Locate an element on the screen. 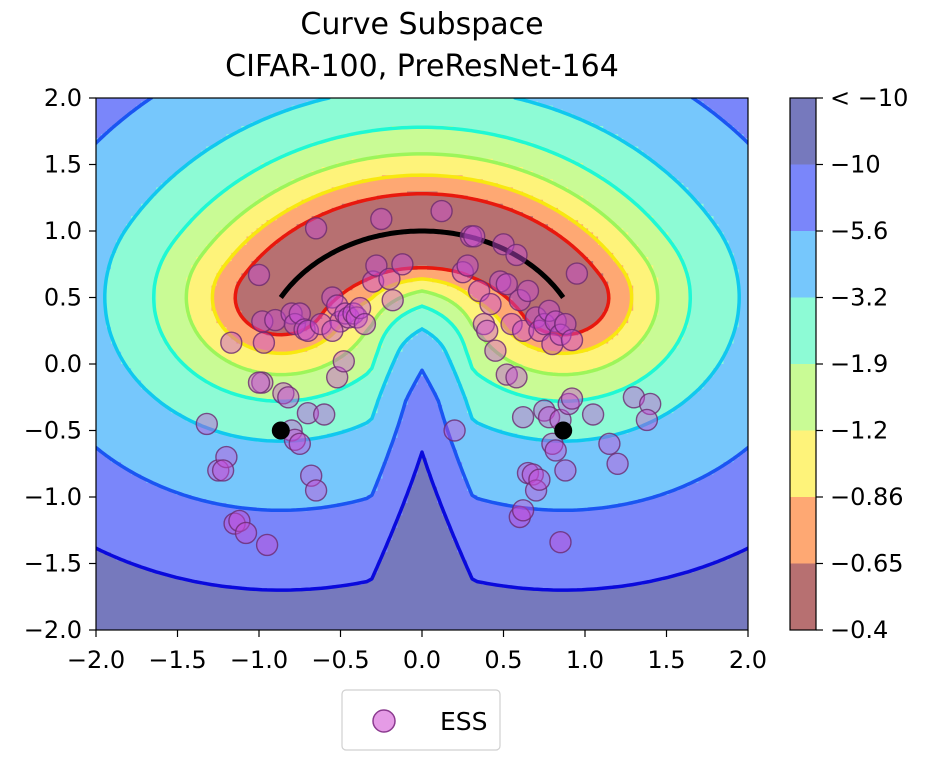 Image resolution: width=933 pixels, height=763 pixels. x-tick-label: 1.5 is located at coordinates (666, 660).